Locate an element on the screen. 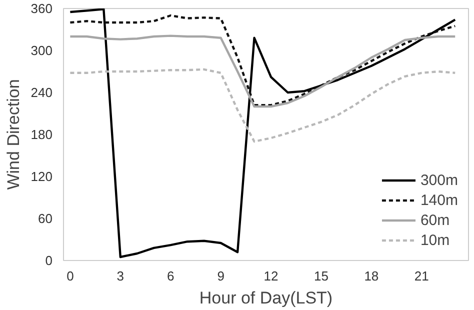  y-axis-title: Wind Direction is located at coordinates (13, 134).